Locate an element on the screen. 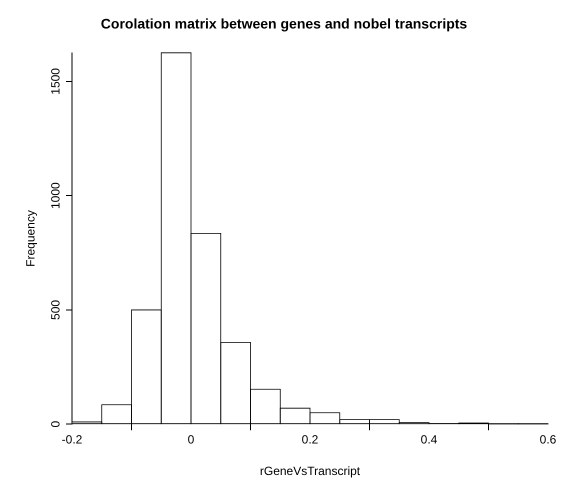 The width and height of the screenshot is (578, 493). y-tick-label: 1000 is located at coordinates (55, 195).